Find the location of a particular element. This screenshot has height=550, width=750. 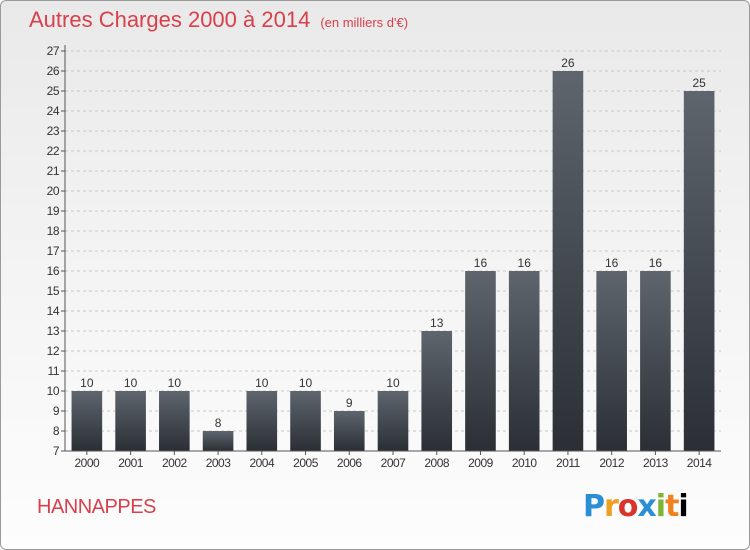

y-tick-label: 14 is located at coordinates (53, 311).